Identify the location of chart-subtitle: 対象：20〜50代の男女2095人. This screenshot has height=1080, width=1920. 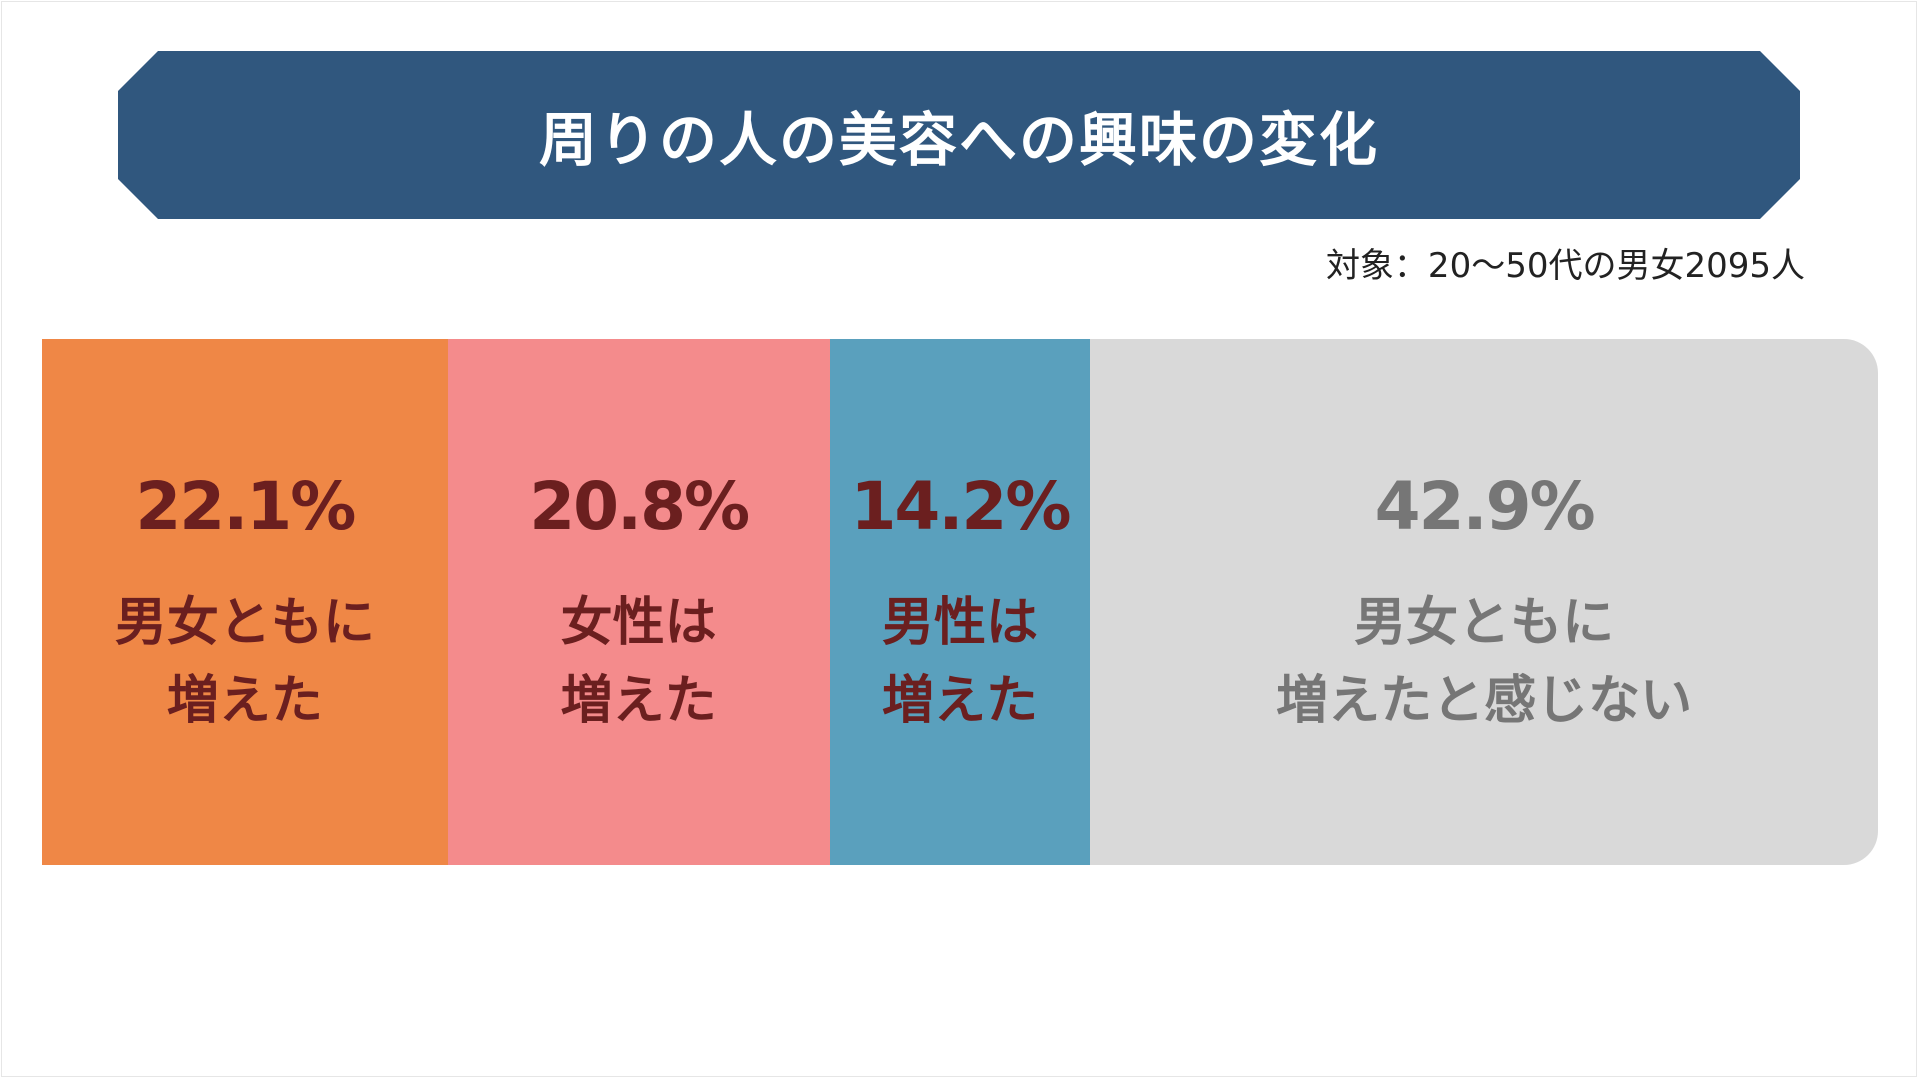
(1565, 266).